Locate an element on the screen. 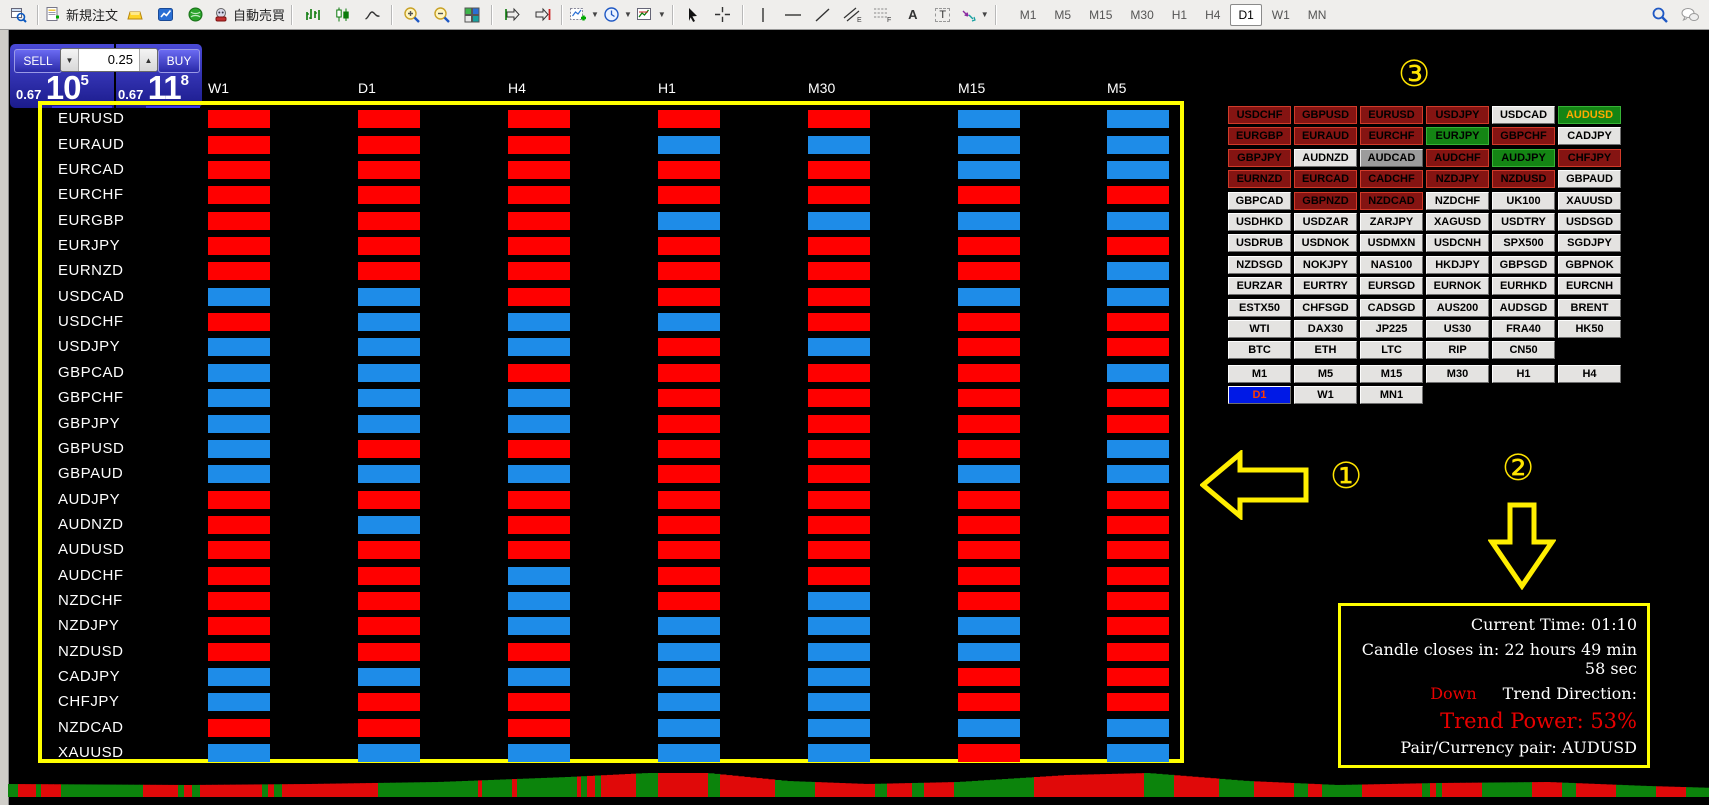  zoom-in-button is located at coordinates (412, 15).